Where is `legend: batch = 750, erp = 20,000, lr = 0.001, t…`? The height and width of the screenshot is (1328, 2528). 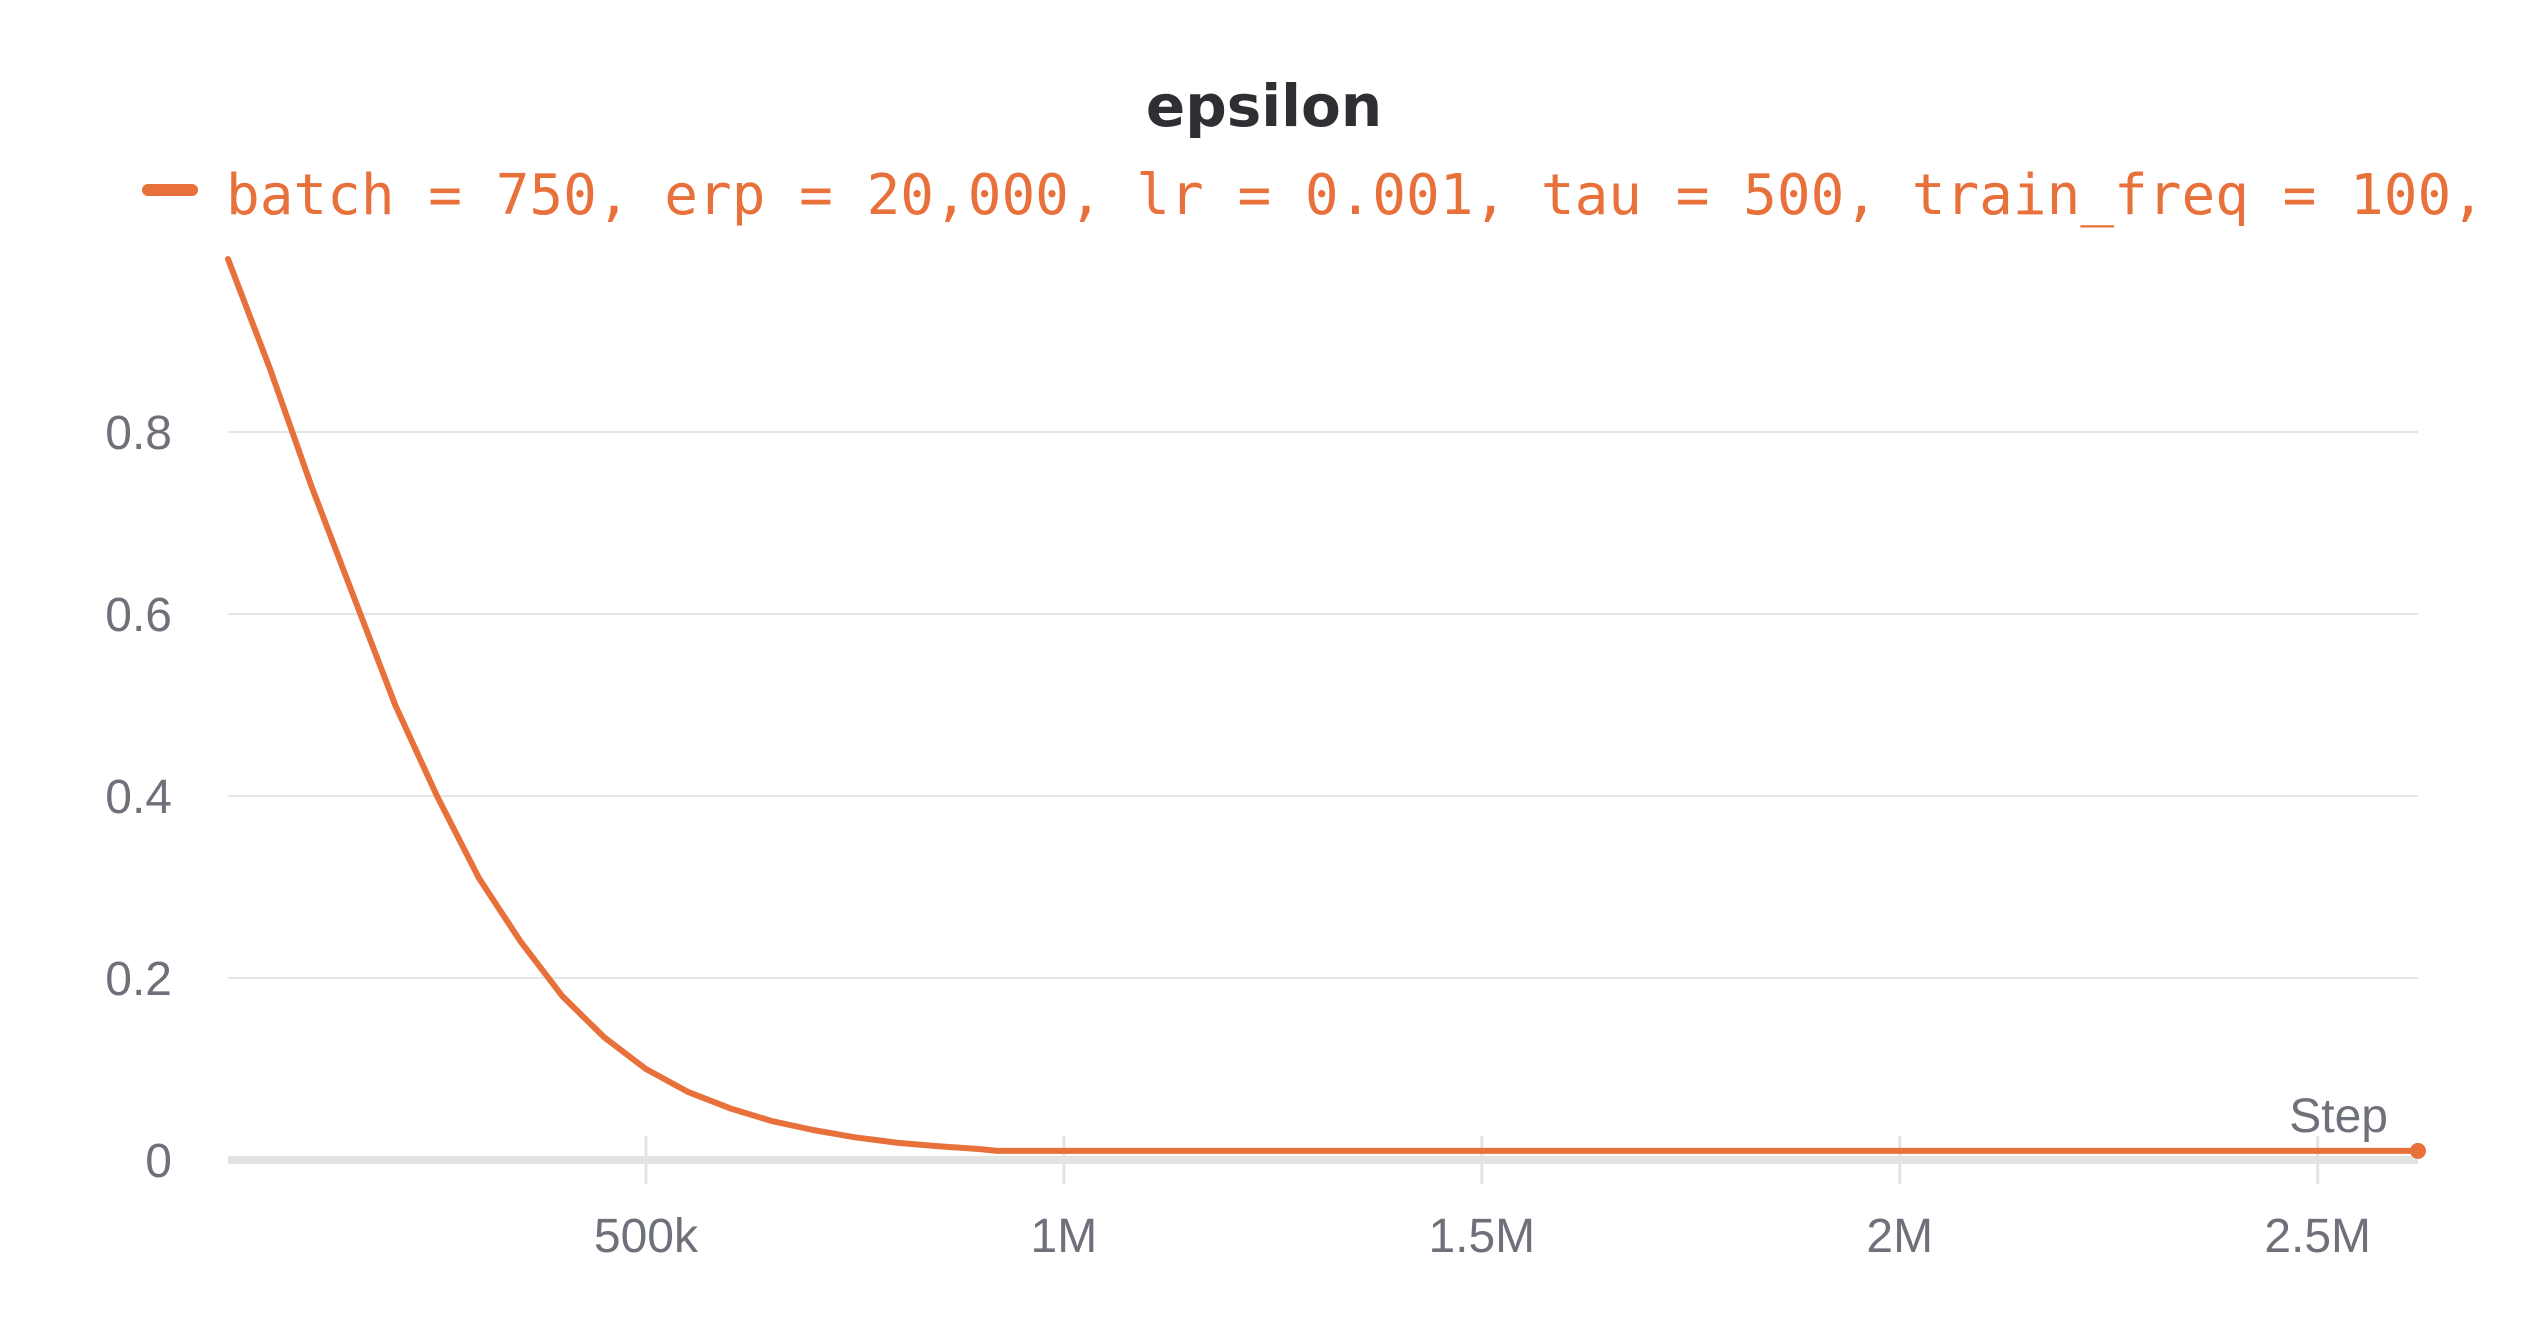 legend: batch = 750, erp = 20,000, lr = 0.001, t… is located at coordinates (1313, 195).